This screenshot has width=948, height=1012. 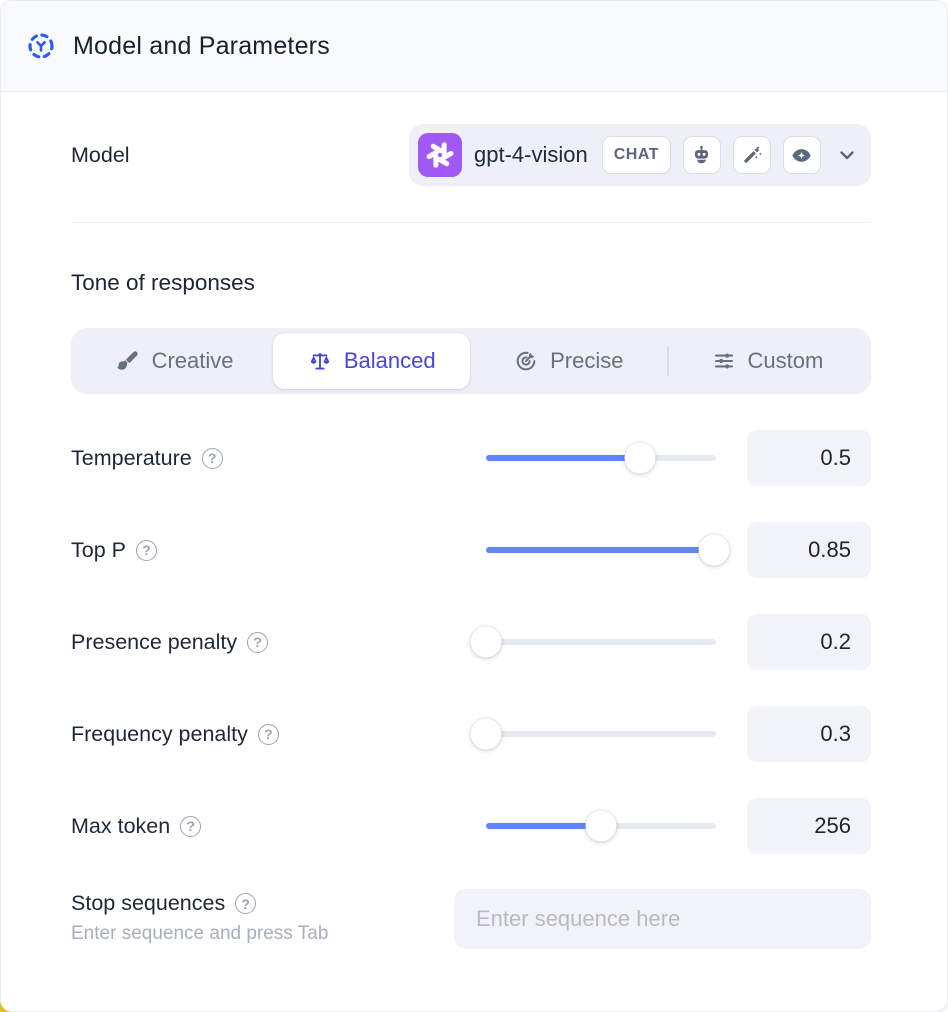 I want to click on magic-wand-icon, so click(x=753, y=154).